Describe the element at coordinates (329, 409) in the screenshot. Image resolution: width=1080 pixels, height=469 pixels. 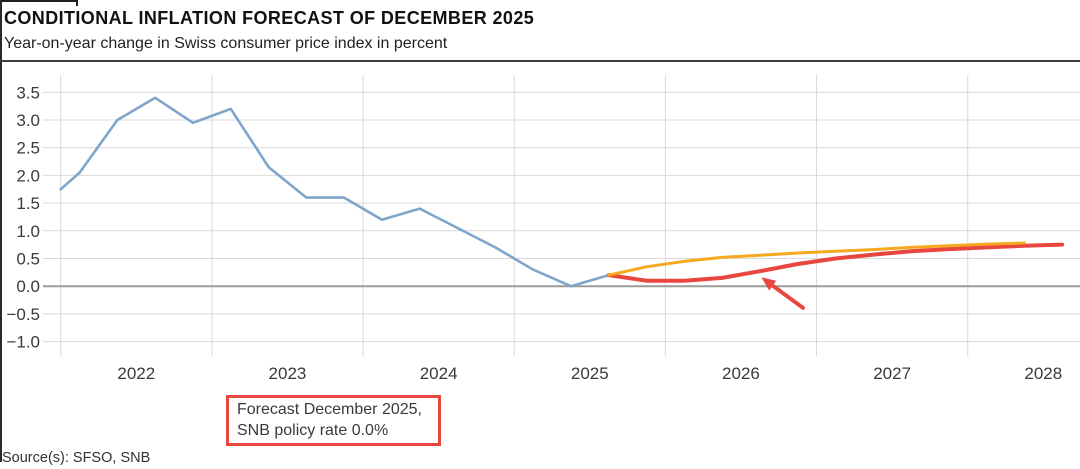
I see `legend-label-forecast-december-line1: Forecast December 2025,` at that location.